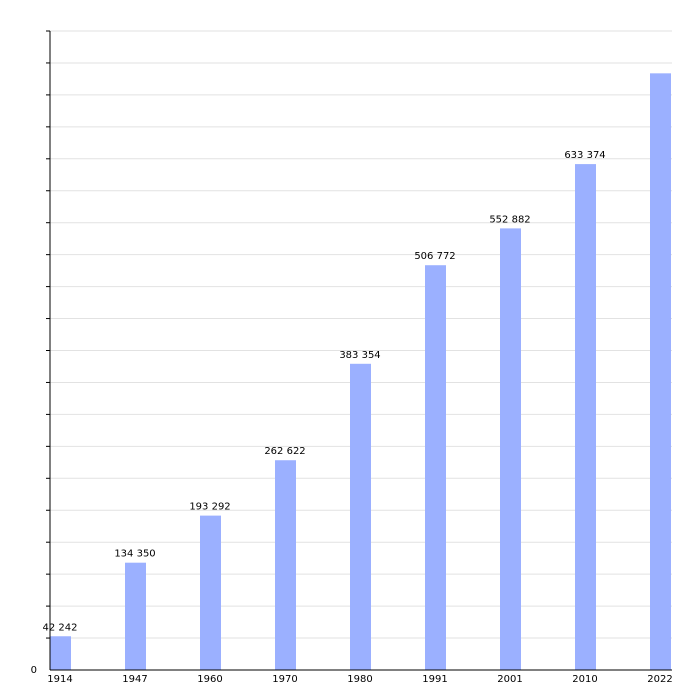 Image resolution: width=700 pixels, height=700 pixels. I want to click on x-tick-label: 2010, so click(584, 679).